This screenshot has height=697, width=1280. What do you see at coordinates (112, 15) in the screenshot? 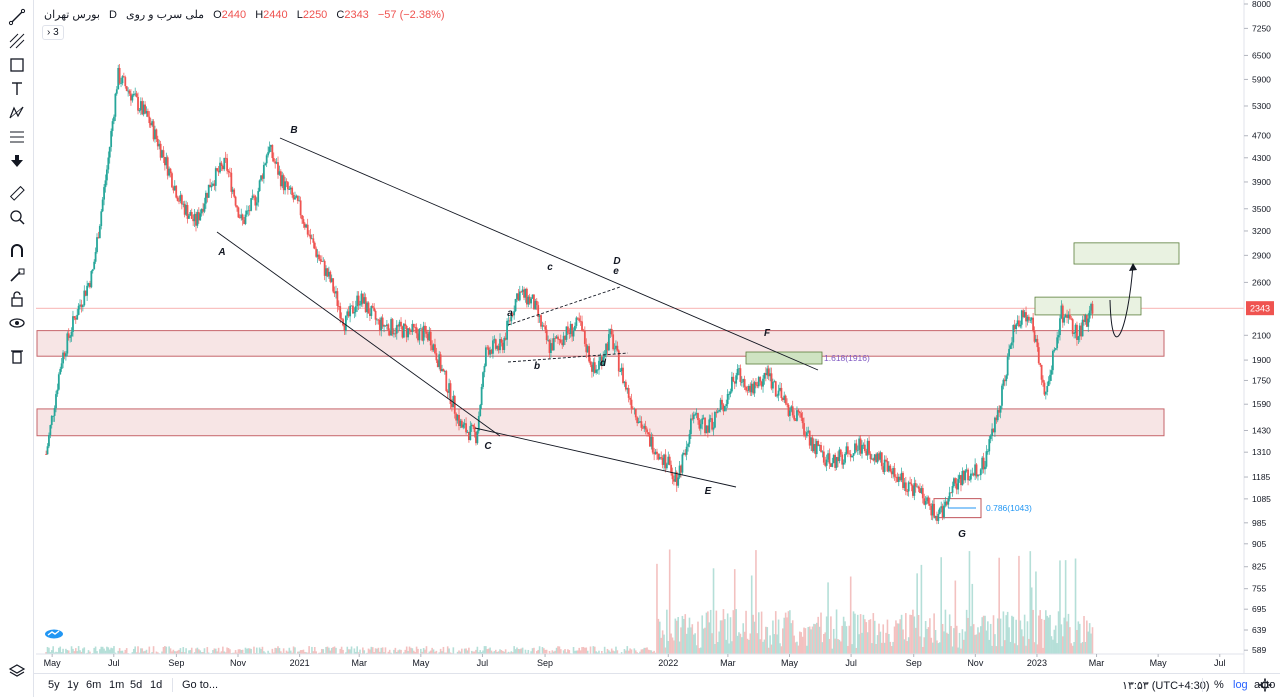
I see `interval-label: D` at bounding box center [112, 15].